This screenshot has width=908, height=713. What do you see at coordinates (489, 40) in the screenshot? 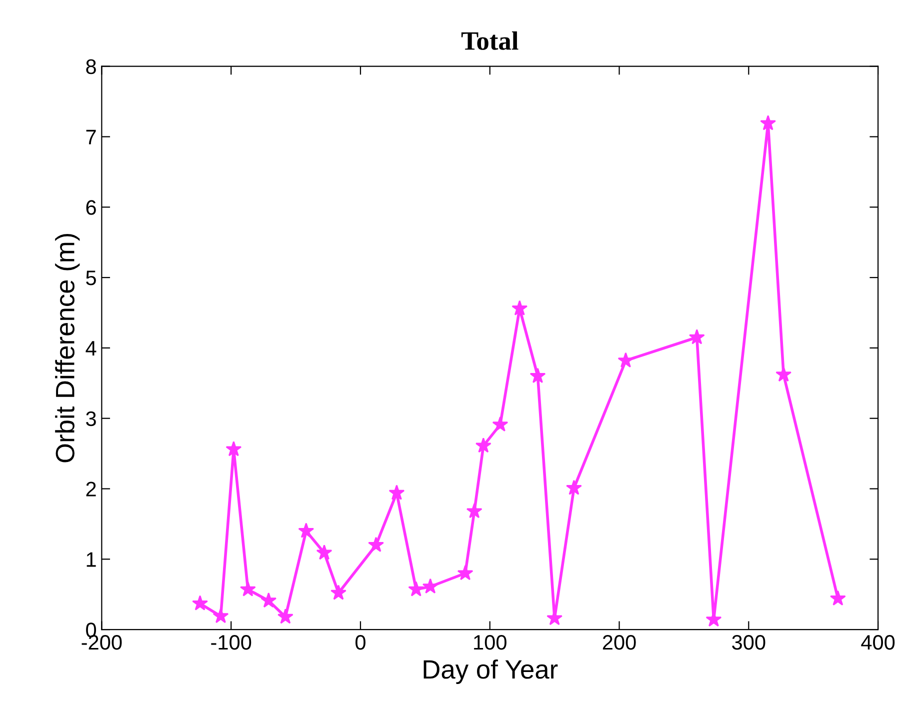
I see `chart-title: Total` at bounding box center [489, 40].